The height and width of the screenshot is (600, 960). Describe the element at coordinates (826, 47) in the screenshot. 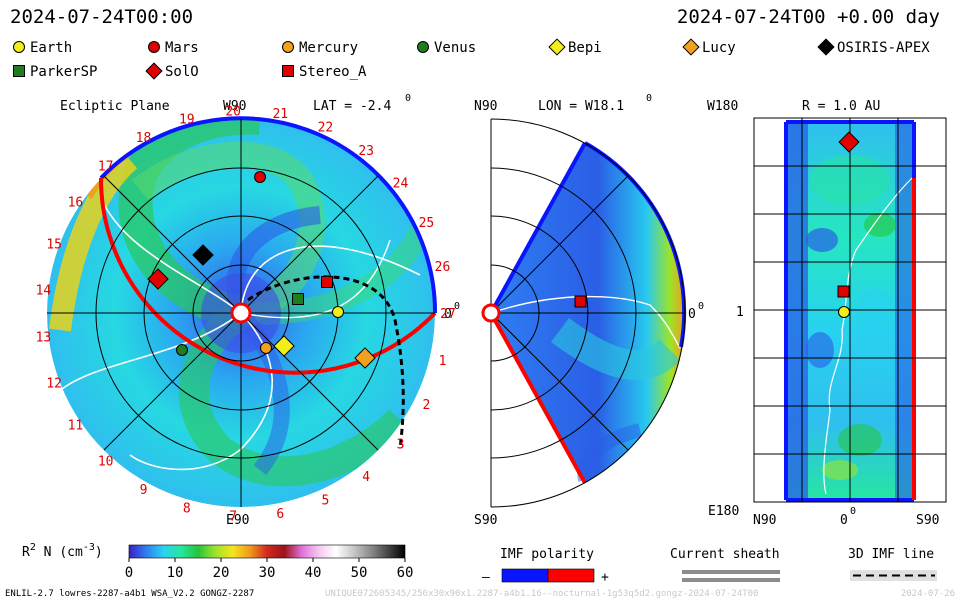

I see `osiris-apex-legend-icon` at that location.